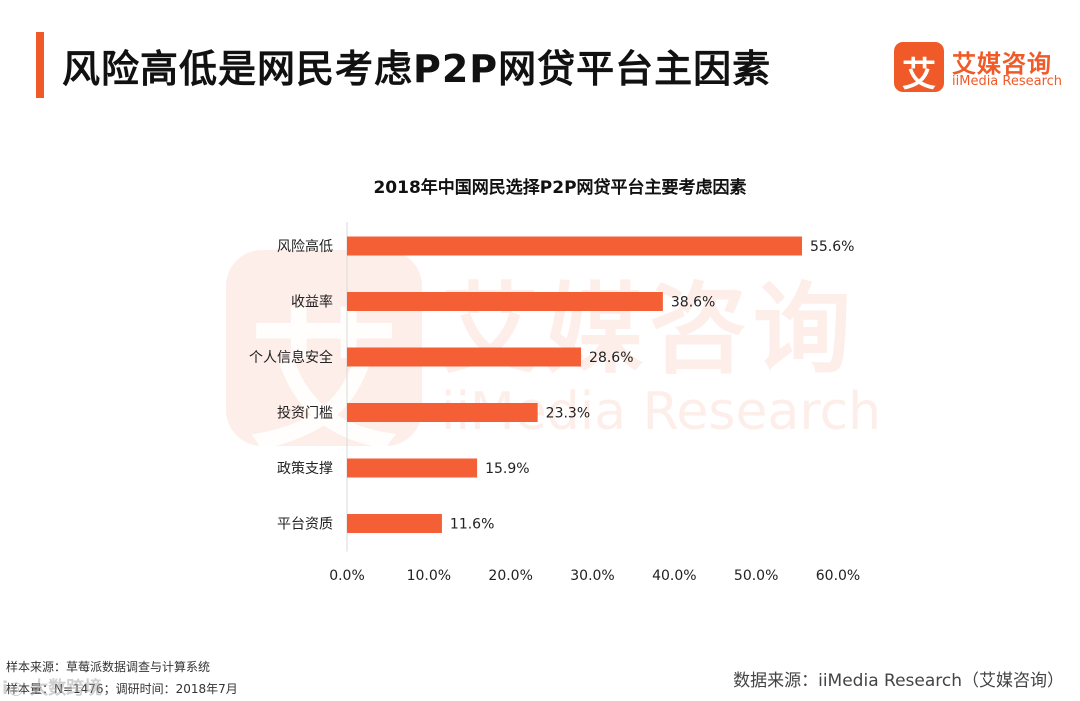  What do you see at coordinates (898, 681) in the screenshot?
I see `data-source: 数据来源：iiMedia Research（艾媒咨询）` at bounding box center [898, 681].